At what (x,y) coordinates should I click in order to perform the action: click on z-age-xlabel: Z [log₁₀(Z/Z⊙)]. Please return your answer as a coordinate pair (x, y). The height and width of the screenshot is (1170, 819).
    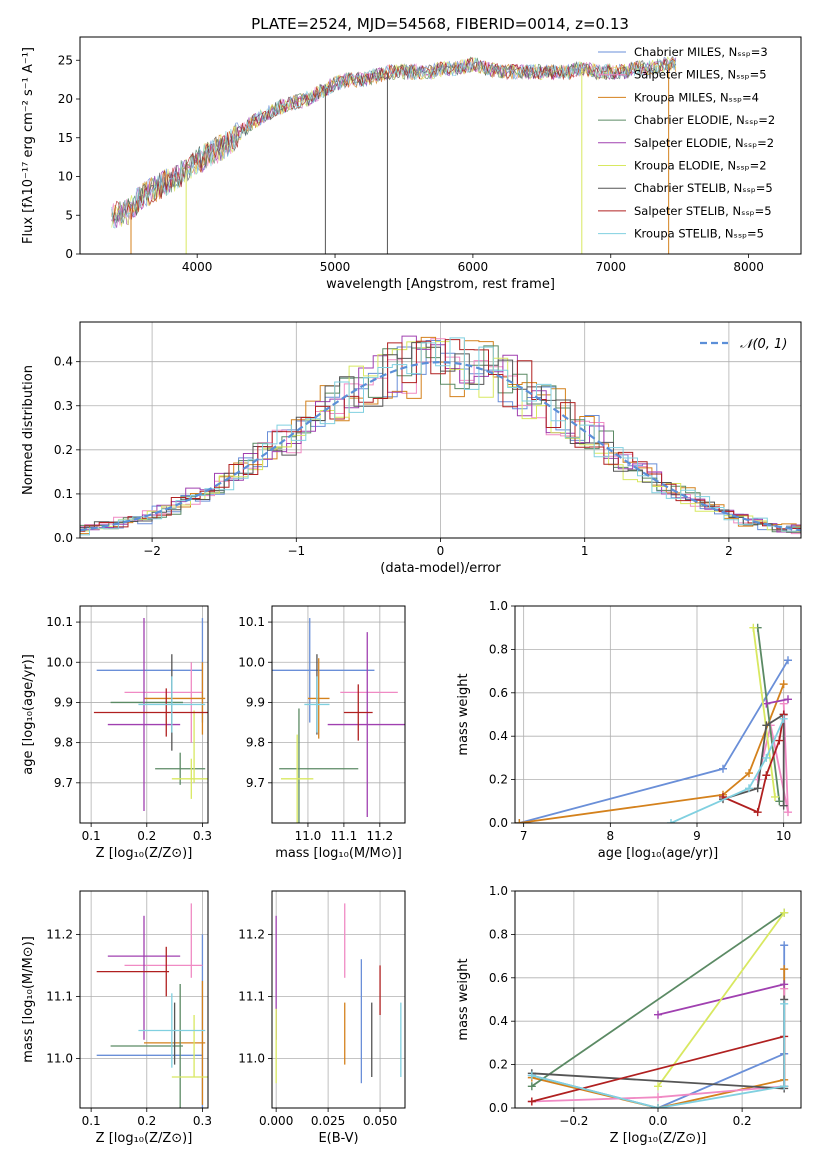
    Looking at the image, I should click on (144, 853).